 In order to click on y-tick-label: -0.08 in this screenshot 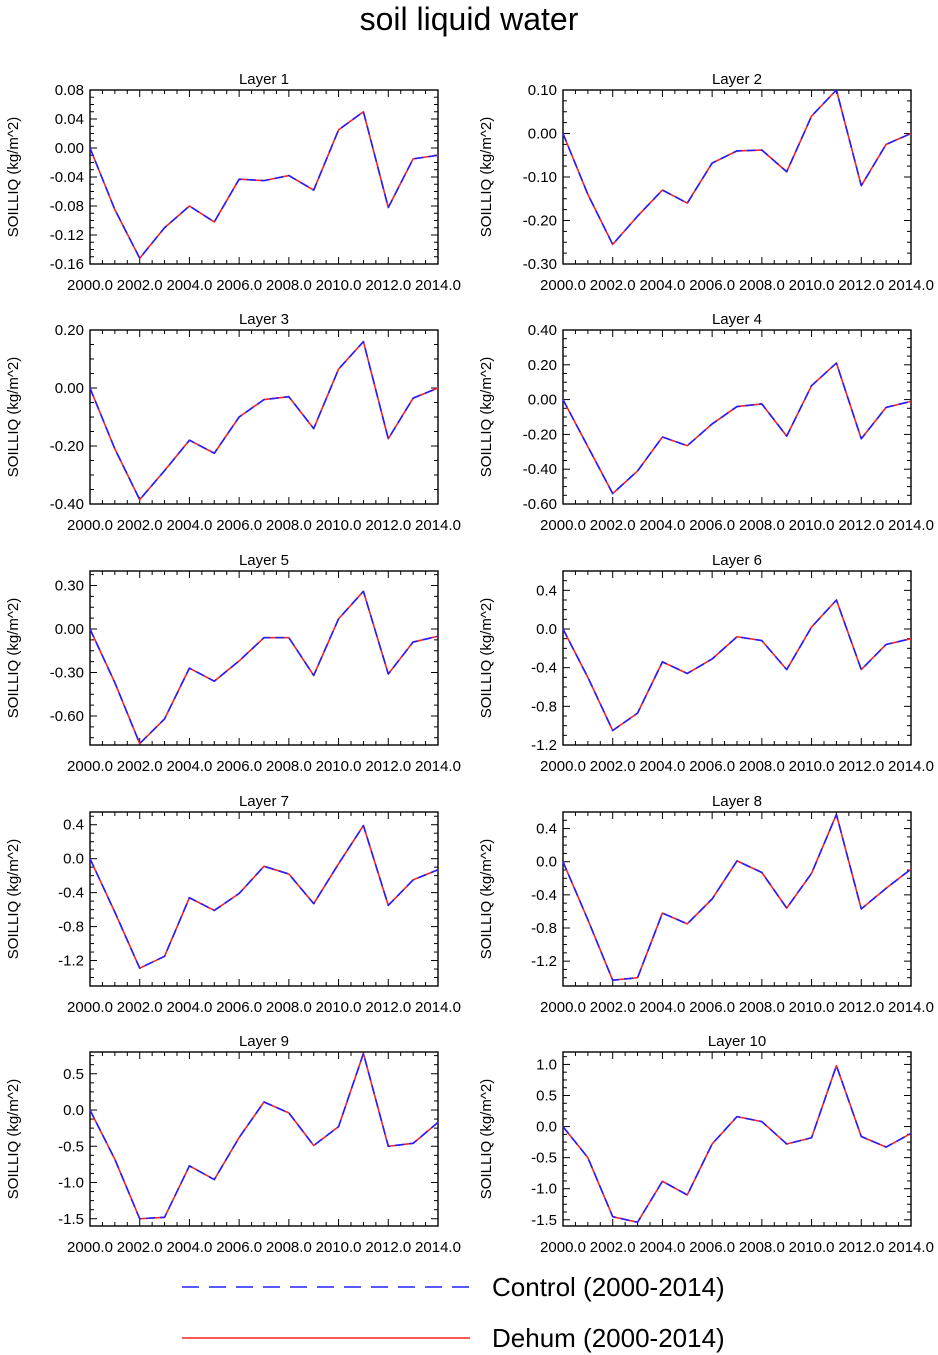, I will do `click(67, 206)`.